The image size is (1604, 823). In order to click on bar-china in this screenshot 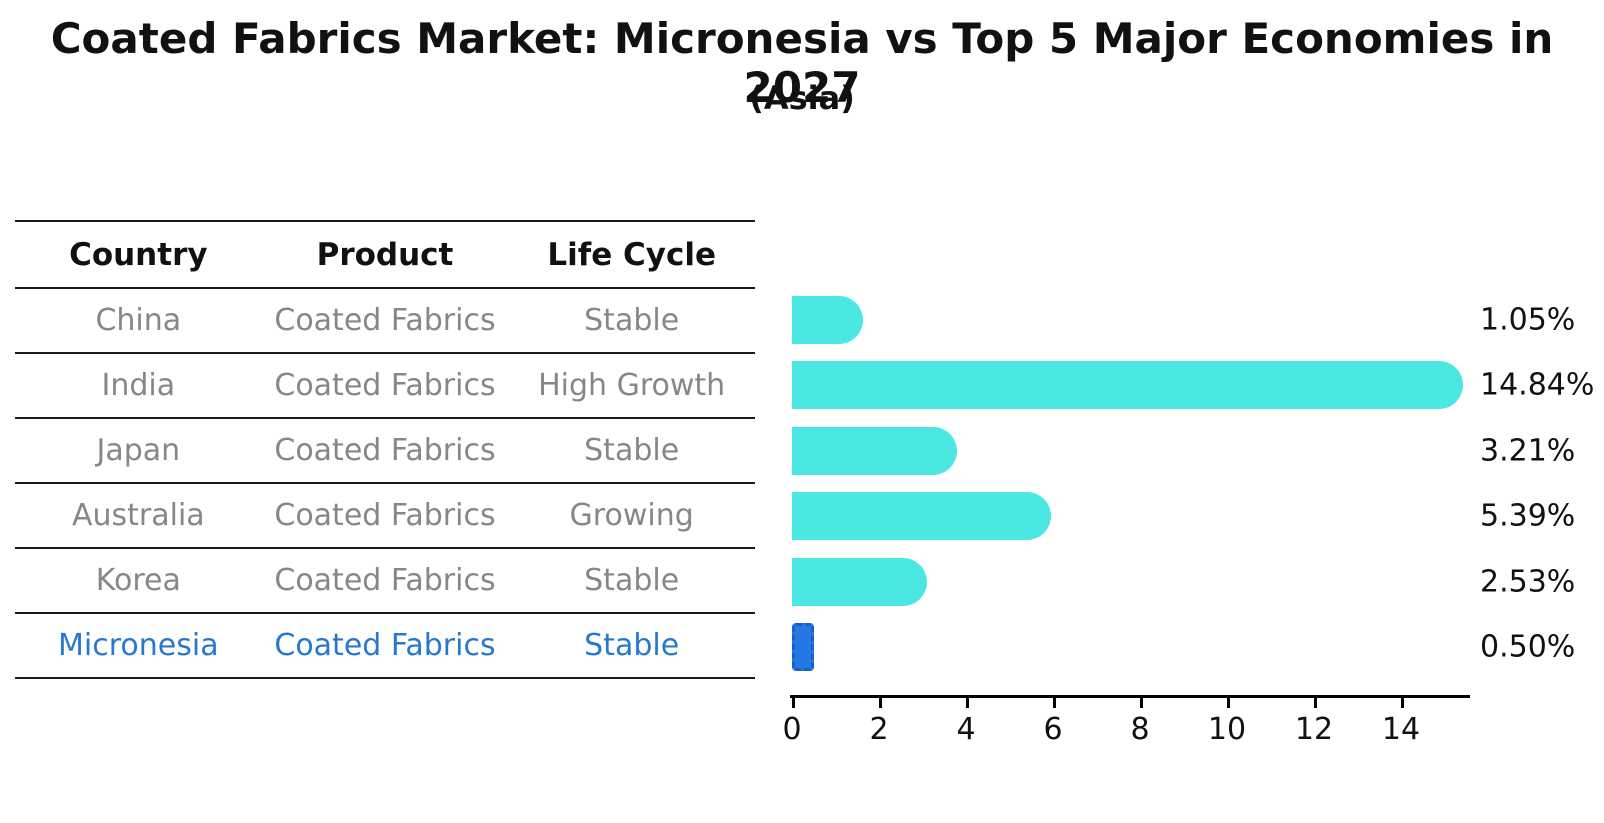, I will do `click(827, 320)`.